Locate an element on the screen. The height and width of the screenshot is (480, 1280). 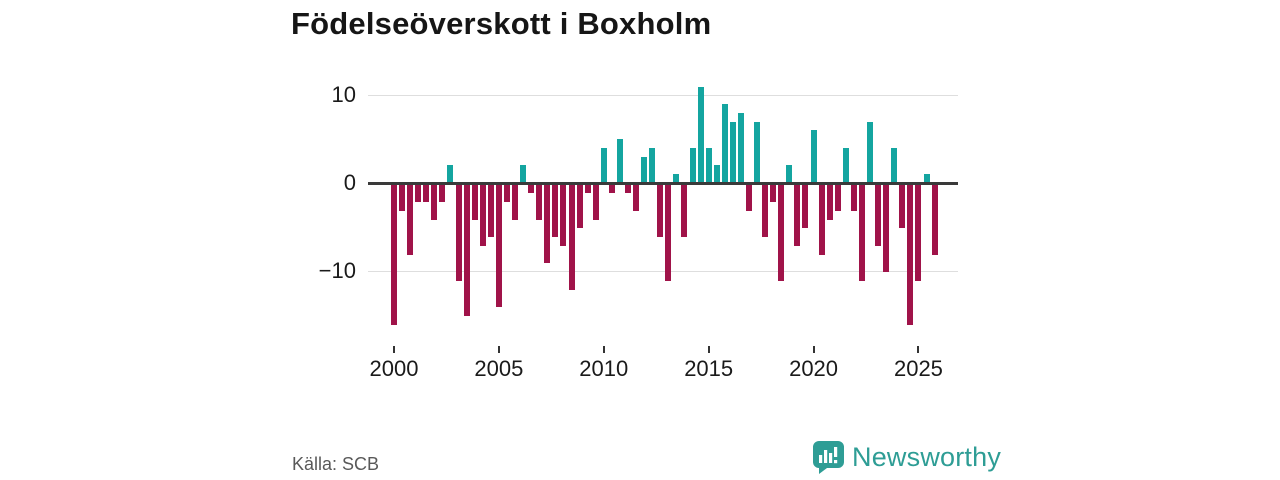
zero-axis-line is located at coordinates (663, 183).